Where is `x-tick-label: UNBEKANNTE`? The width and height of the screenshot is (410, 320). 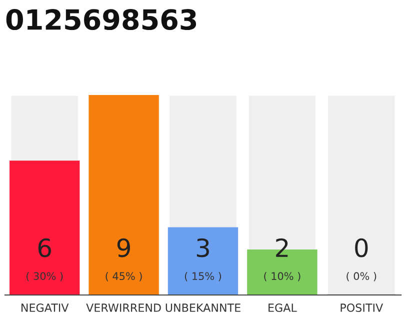
x-tick-label: UNBEKANNTE is located at coordinates (203, 308).